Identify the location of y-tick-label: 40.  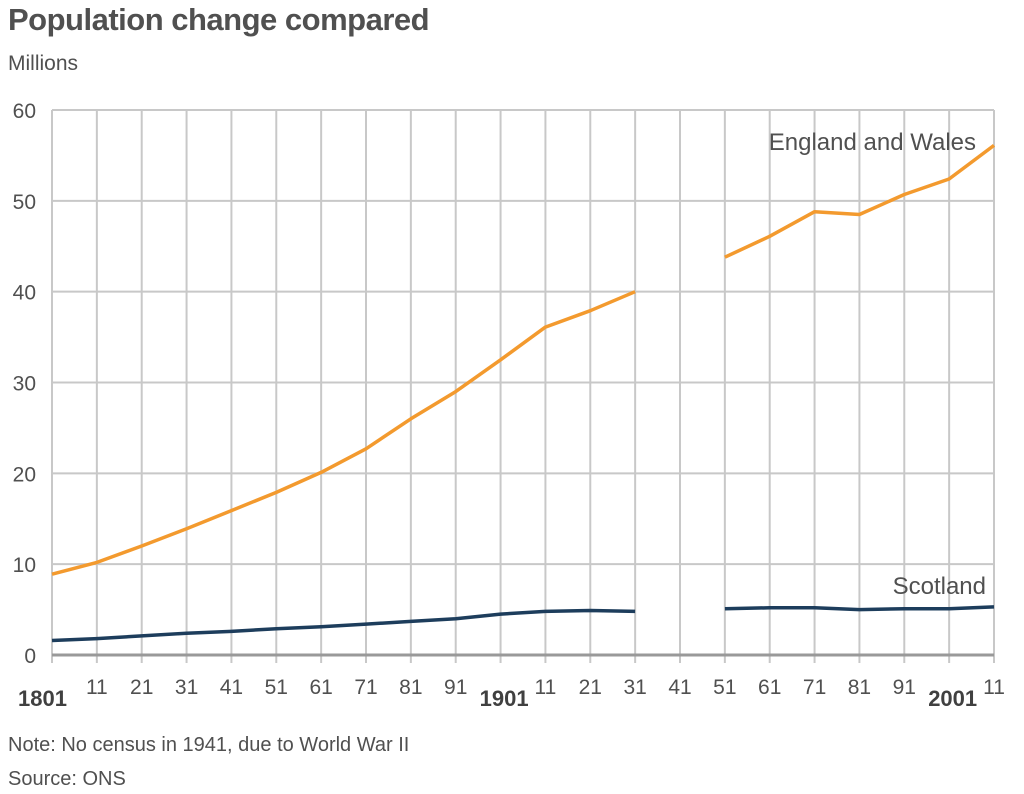
(24, 293).